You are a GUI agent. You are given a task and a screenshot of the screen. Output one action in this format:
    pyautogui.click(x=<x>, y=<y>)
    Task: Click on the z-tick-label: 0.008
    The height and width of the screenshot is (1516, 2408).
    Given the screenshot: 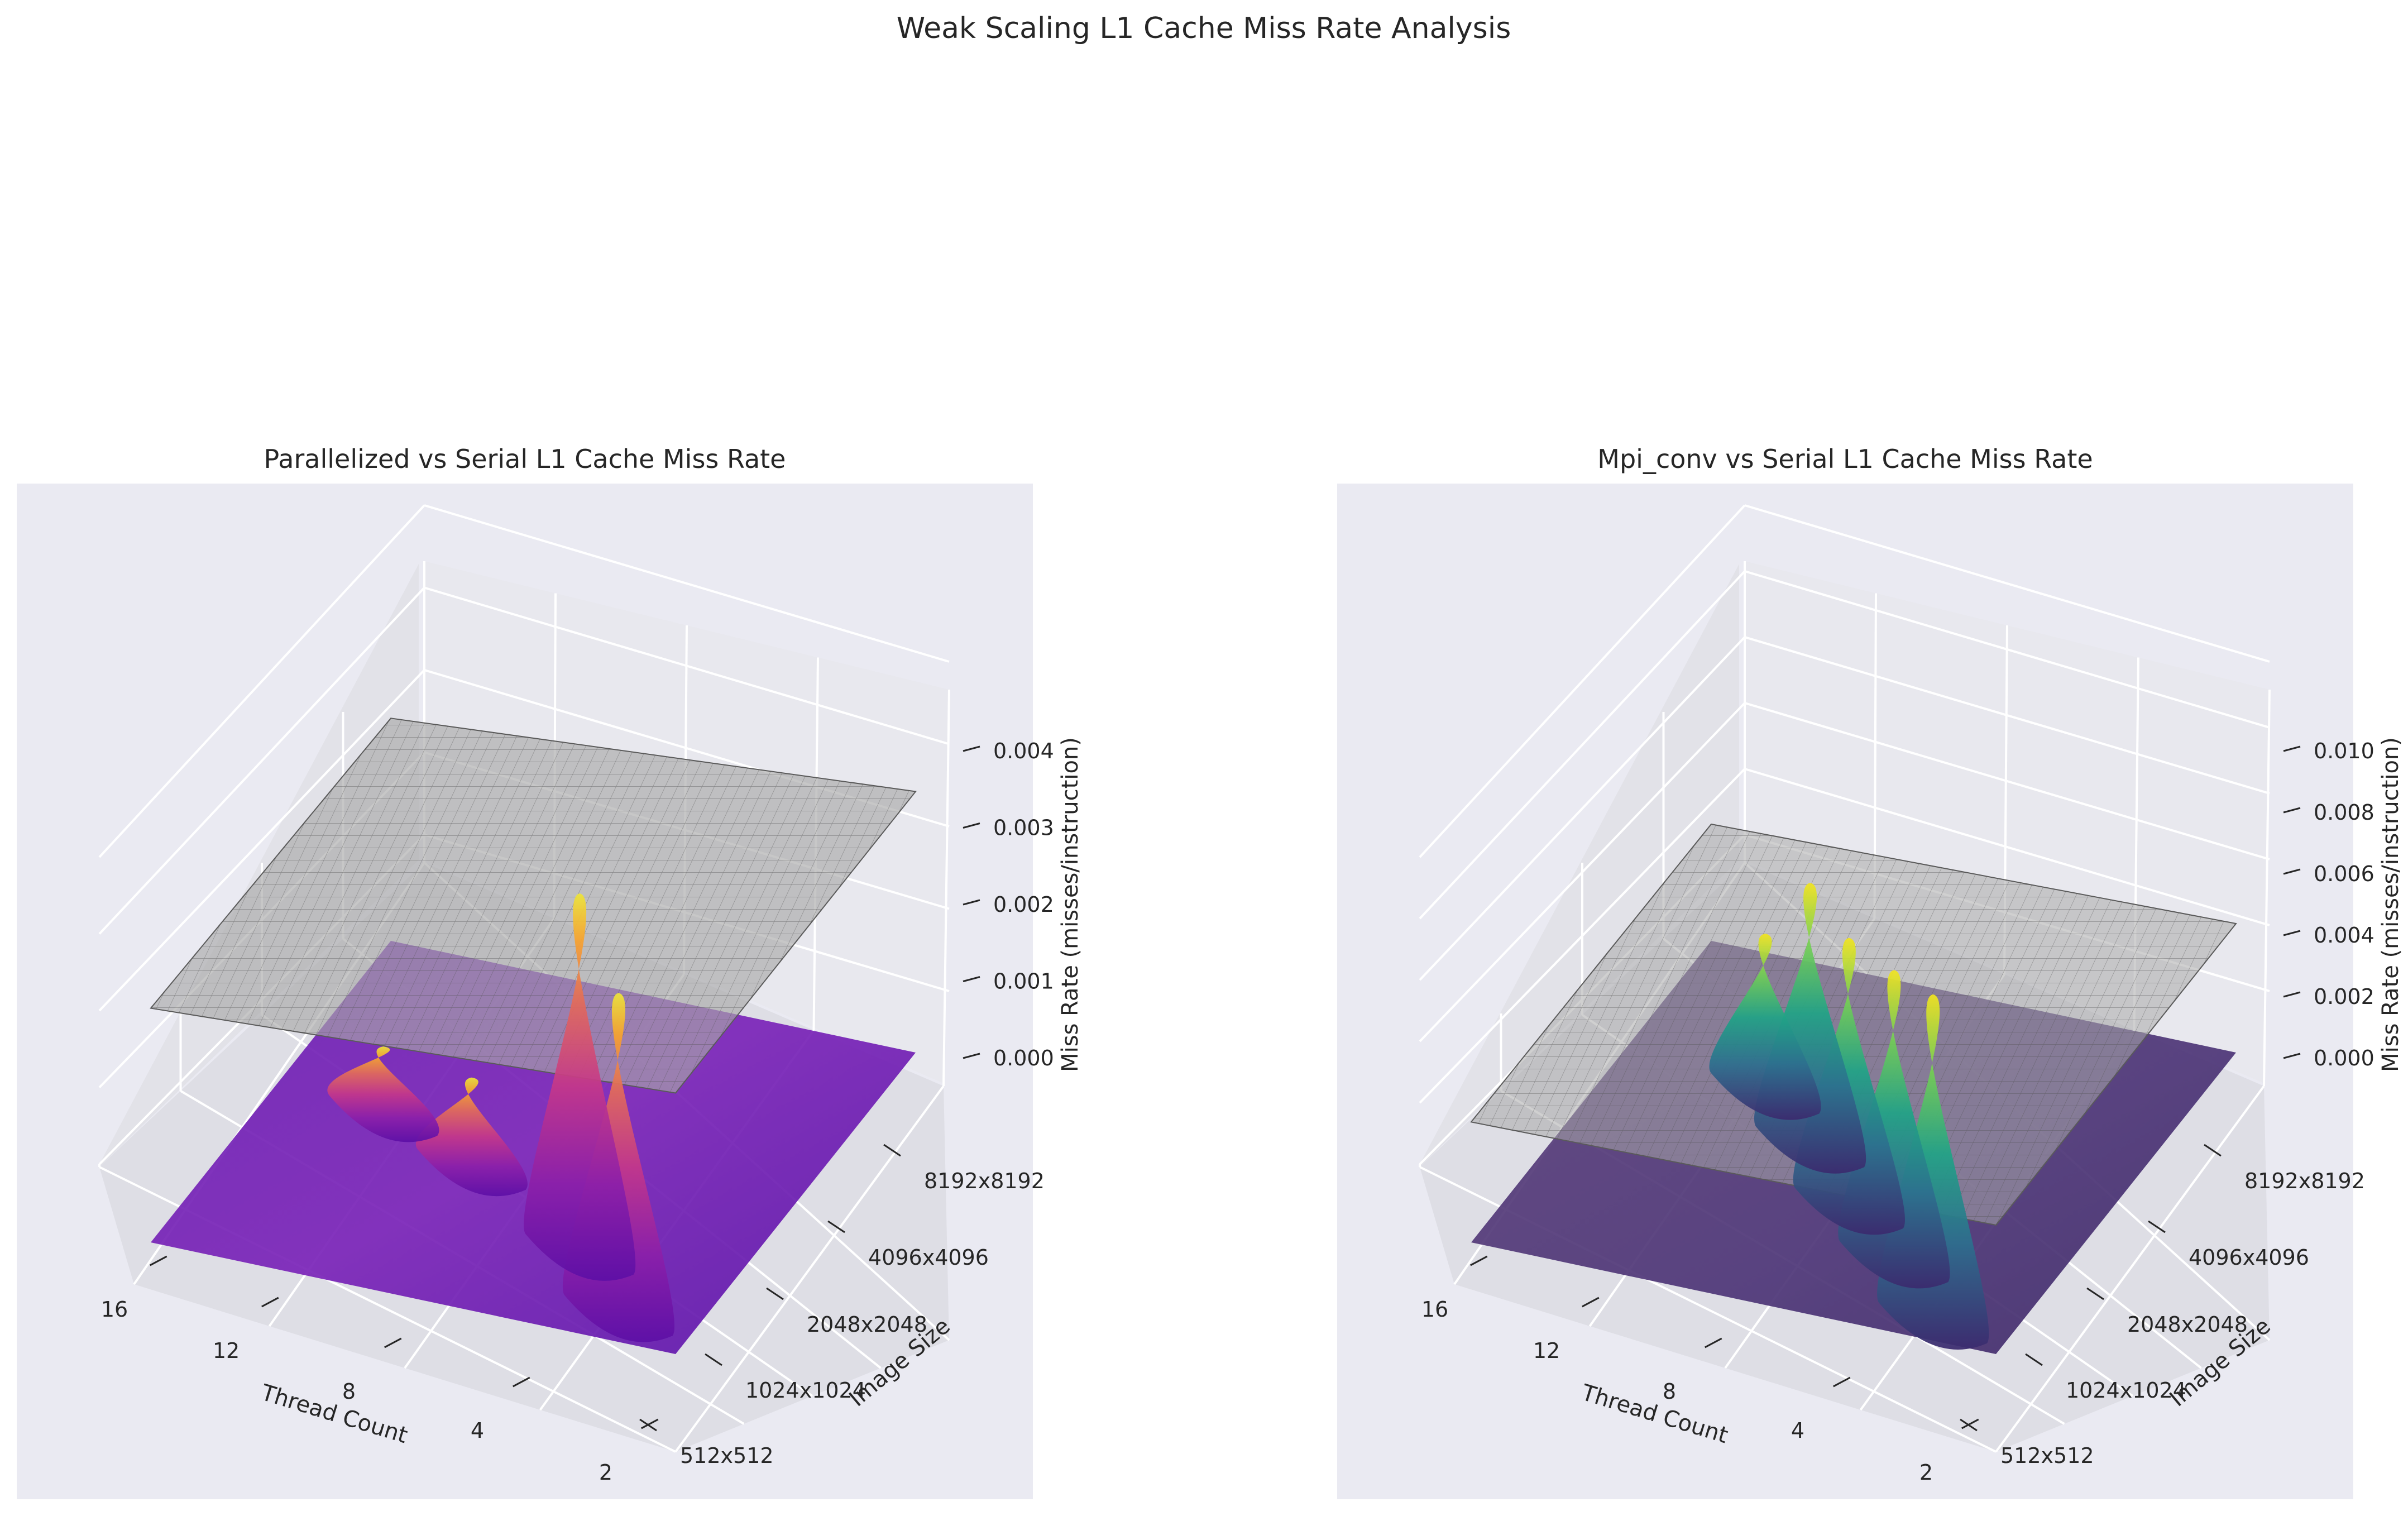 What is the action you would take?
    pyautogui.click(x=2344, y=812)
    